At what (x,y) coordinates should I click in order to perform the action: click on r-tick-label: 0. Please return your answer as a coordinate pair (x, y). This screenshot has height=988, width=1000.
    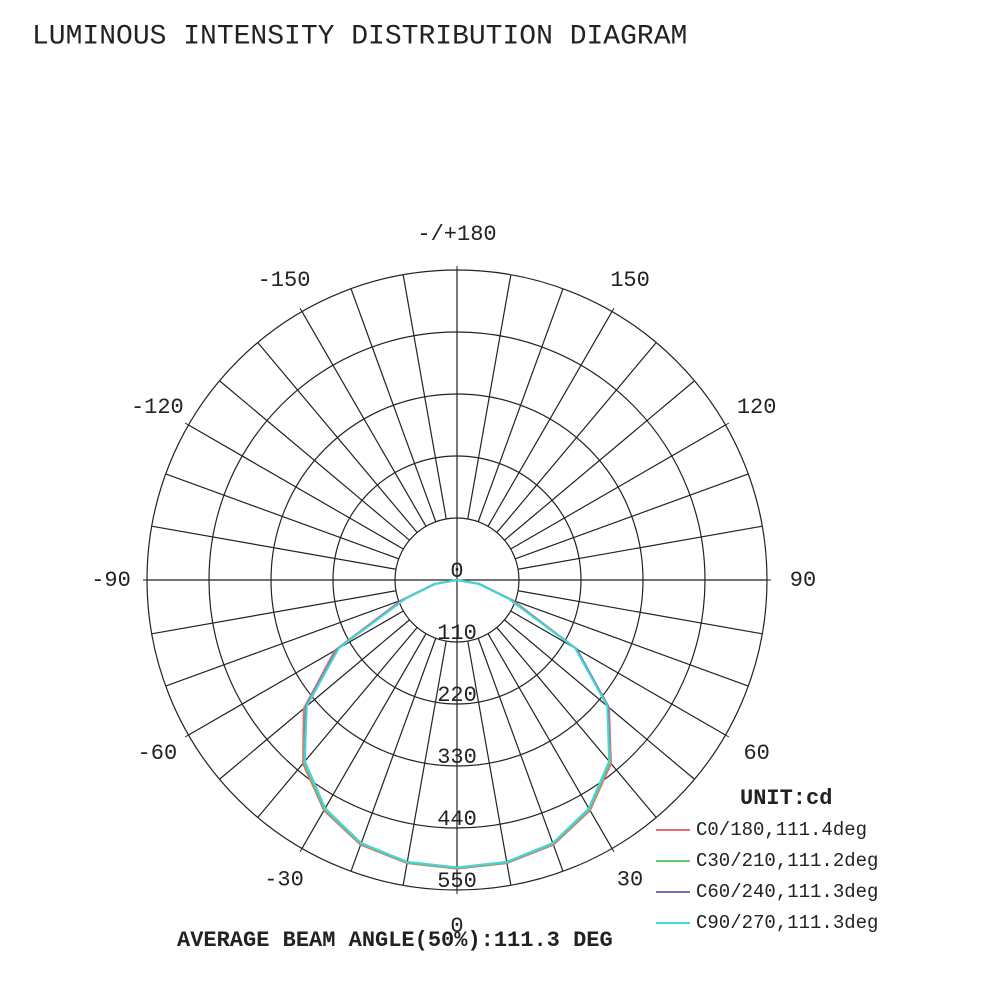
    Looking at the image, I should click on (456, 571).